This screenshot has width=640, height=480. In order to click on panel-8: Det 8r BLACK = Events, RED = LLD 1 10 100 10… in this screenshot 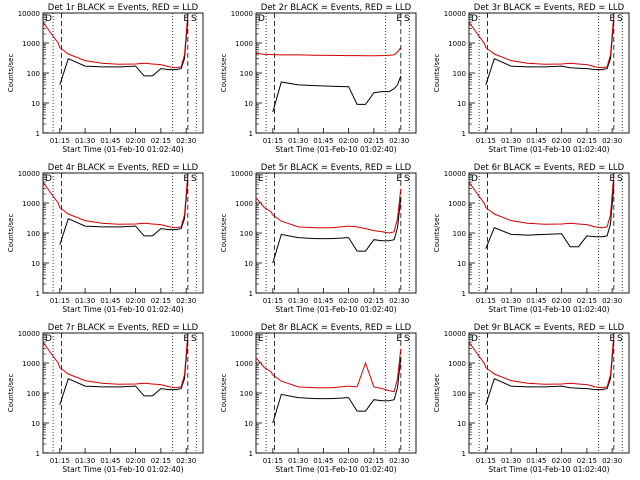, I will do `click(318, 398)`.